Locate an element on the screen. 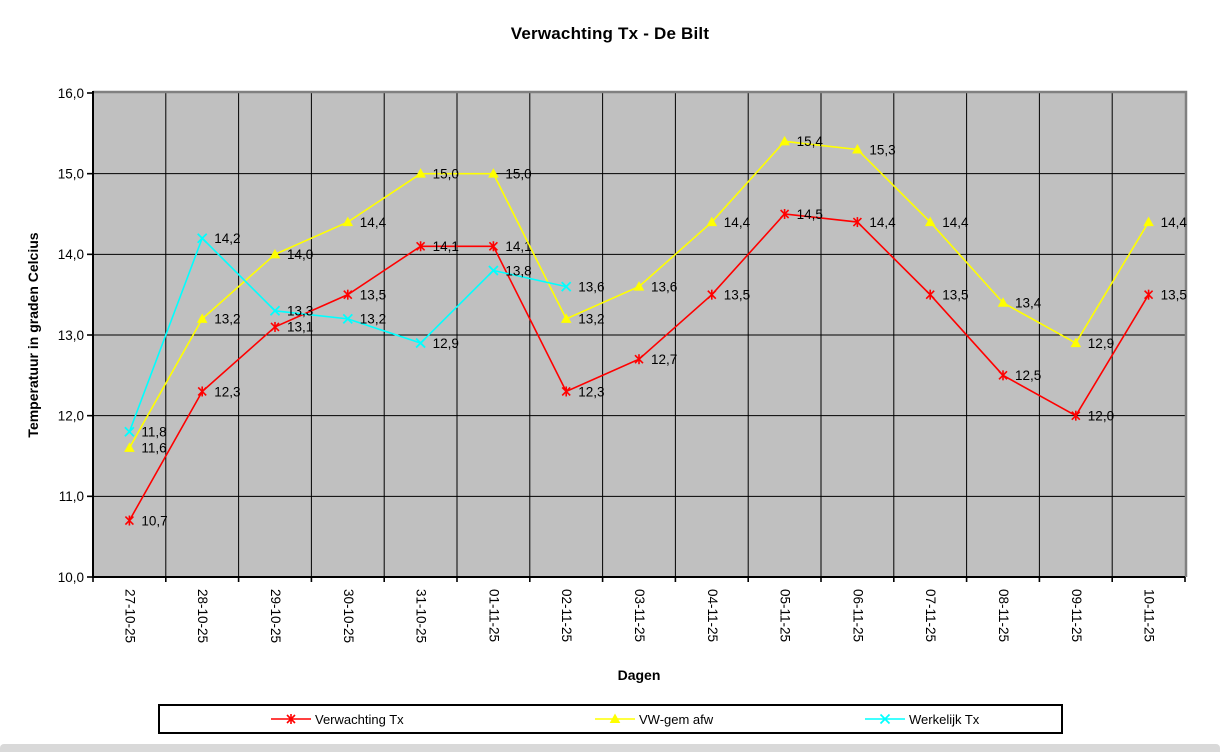 This screenshot has height=752, width=1220. data-label: 15,4 is located at coordinates (810, 141).